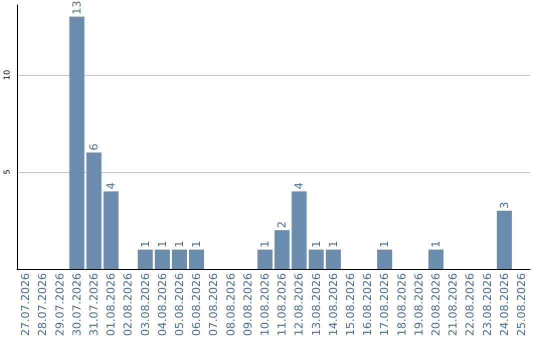 The width and height of the screenshot is (540, 340). Describe the element at coordinates (265, 304) in the screenshot. I see `x-tick-label: 10.08.2026` at that location.